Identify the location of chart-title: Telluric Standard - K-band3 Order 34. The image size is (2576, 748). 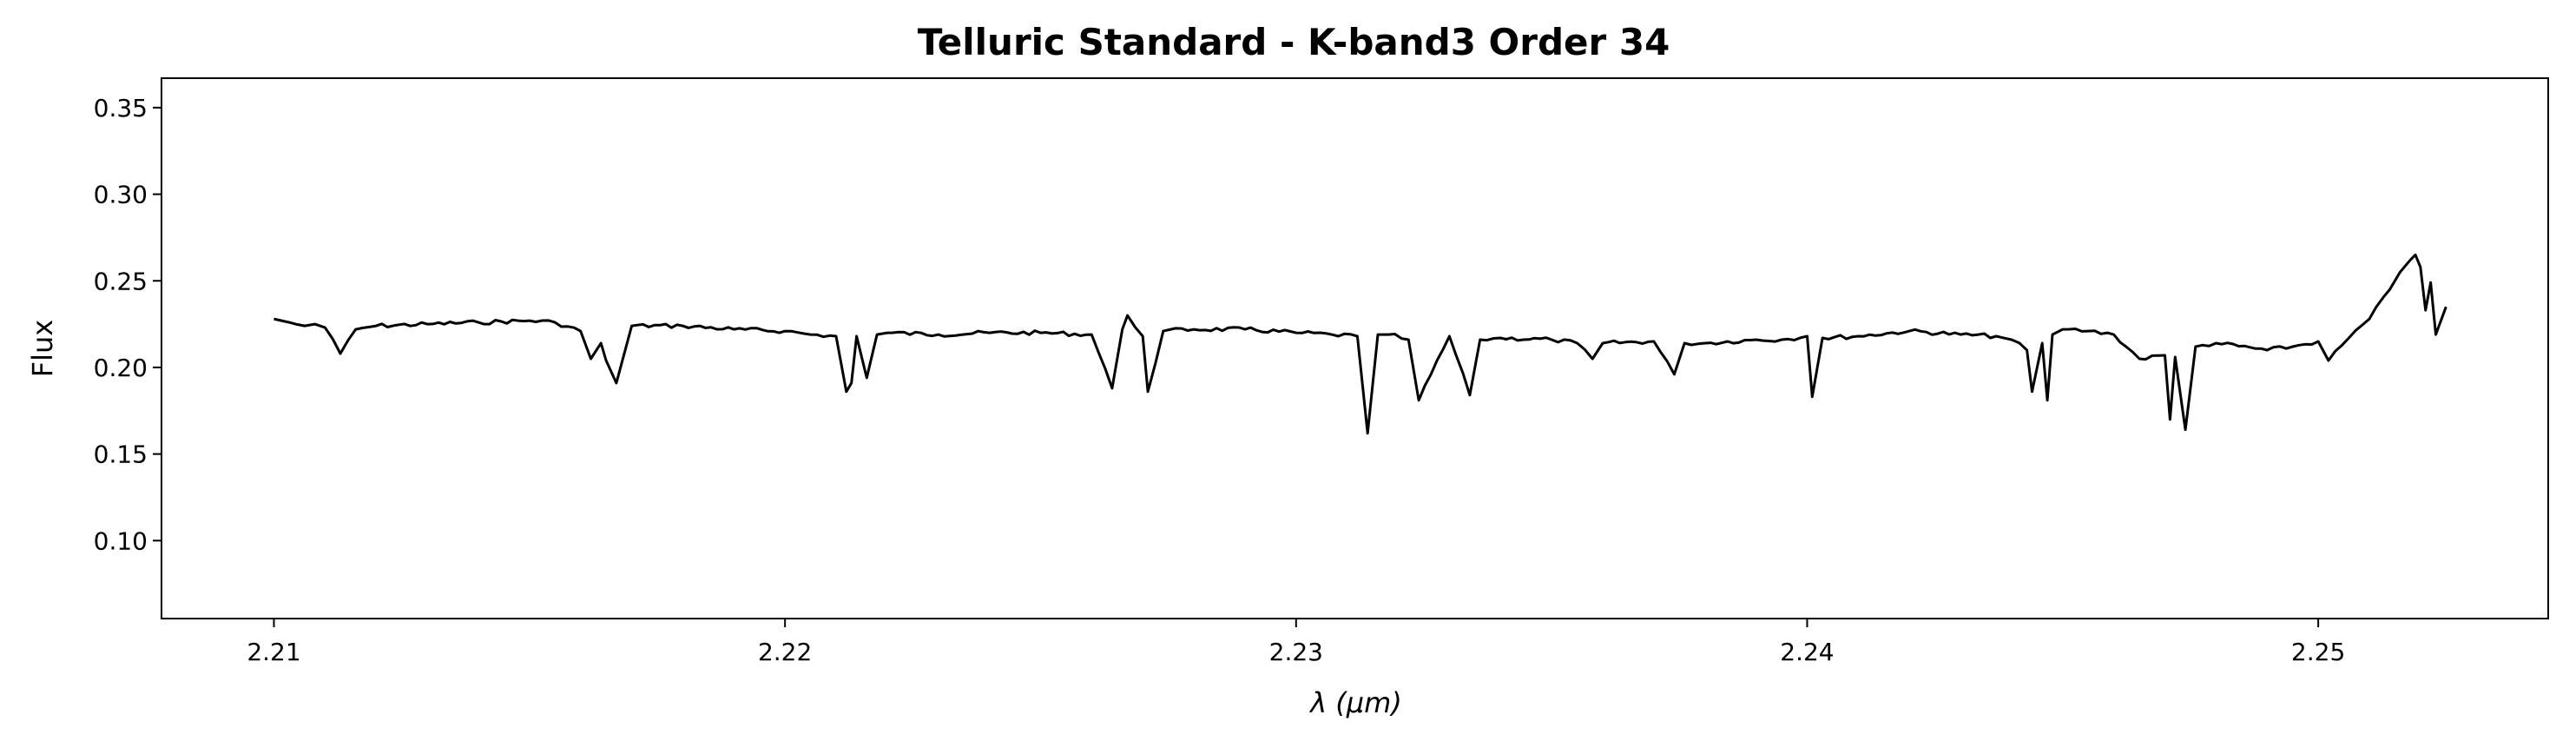
(1294, 42).